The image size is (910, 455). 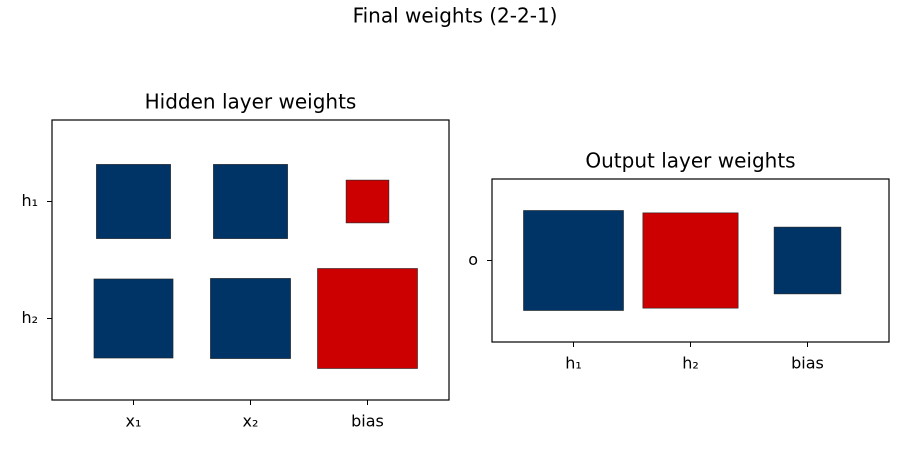 I want to click on x-tick-label: x₁, so click(x=134, y=421).